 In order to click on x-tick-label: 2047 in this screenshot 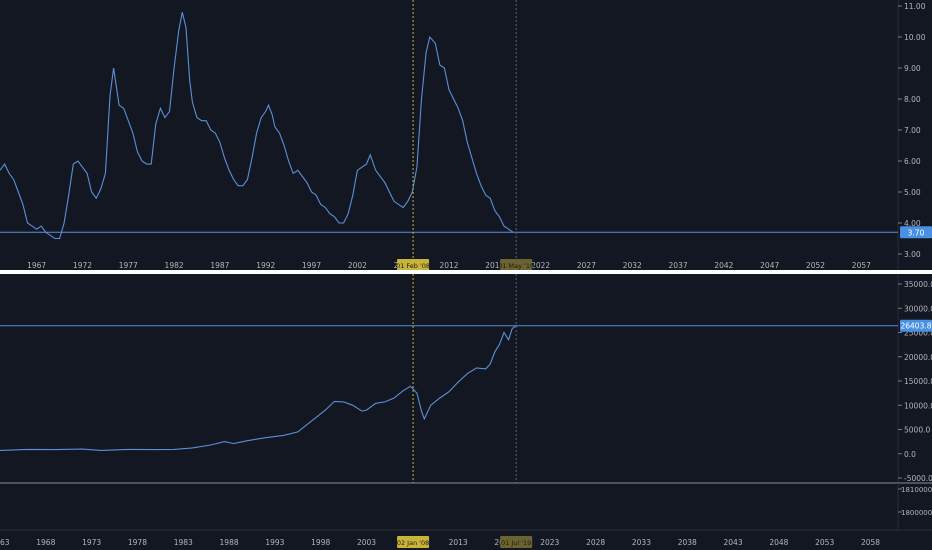, I will do `click(769, 265)`.